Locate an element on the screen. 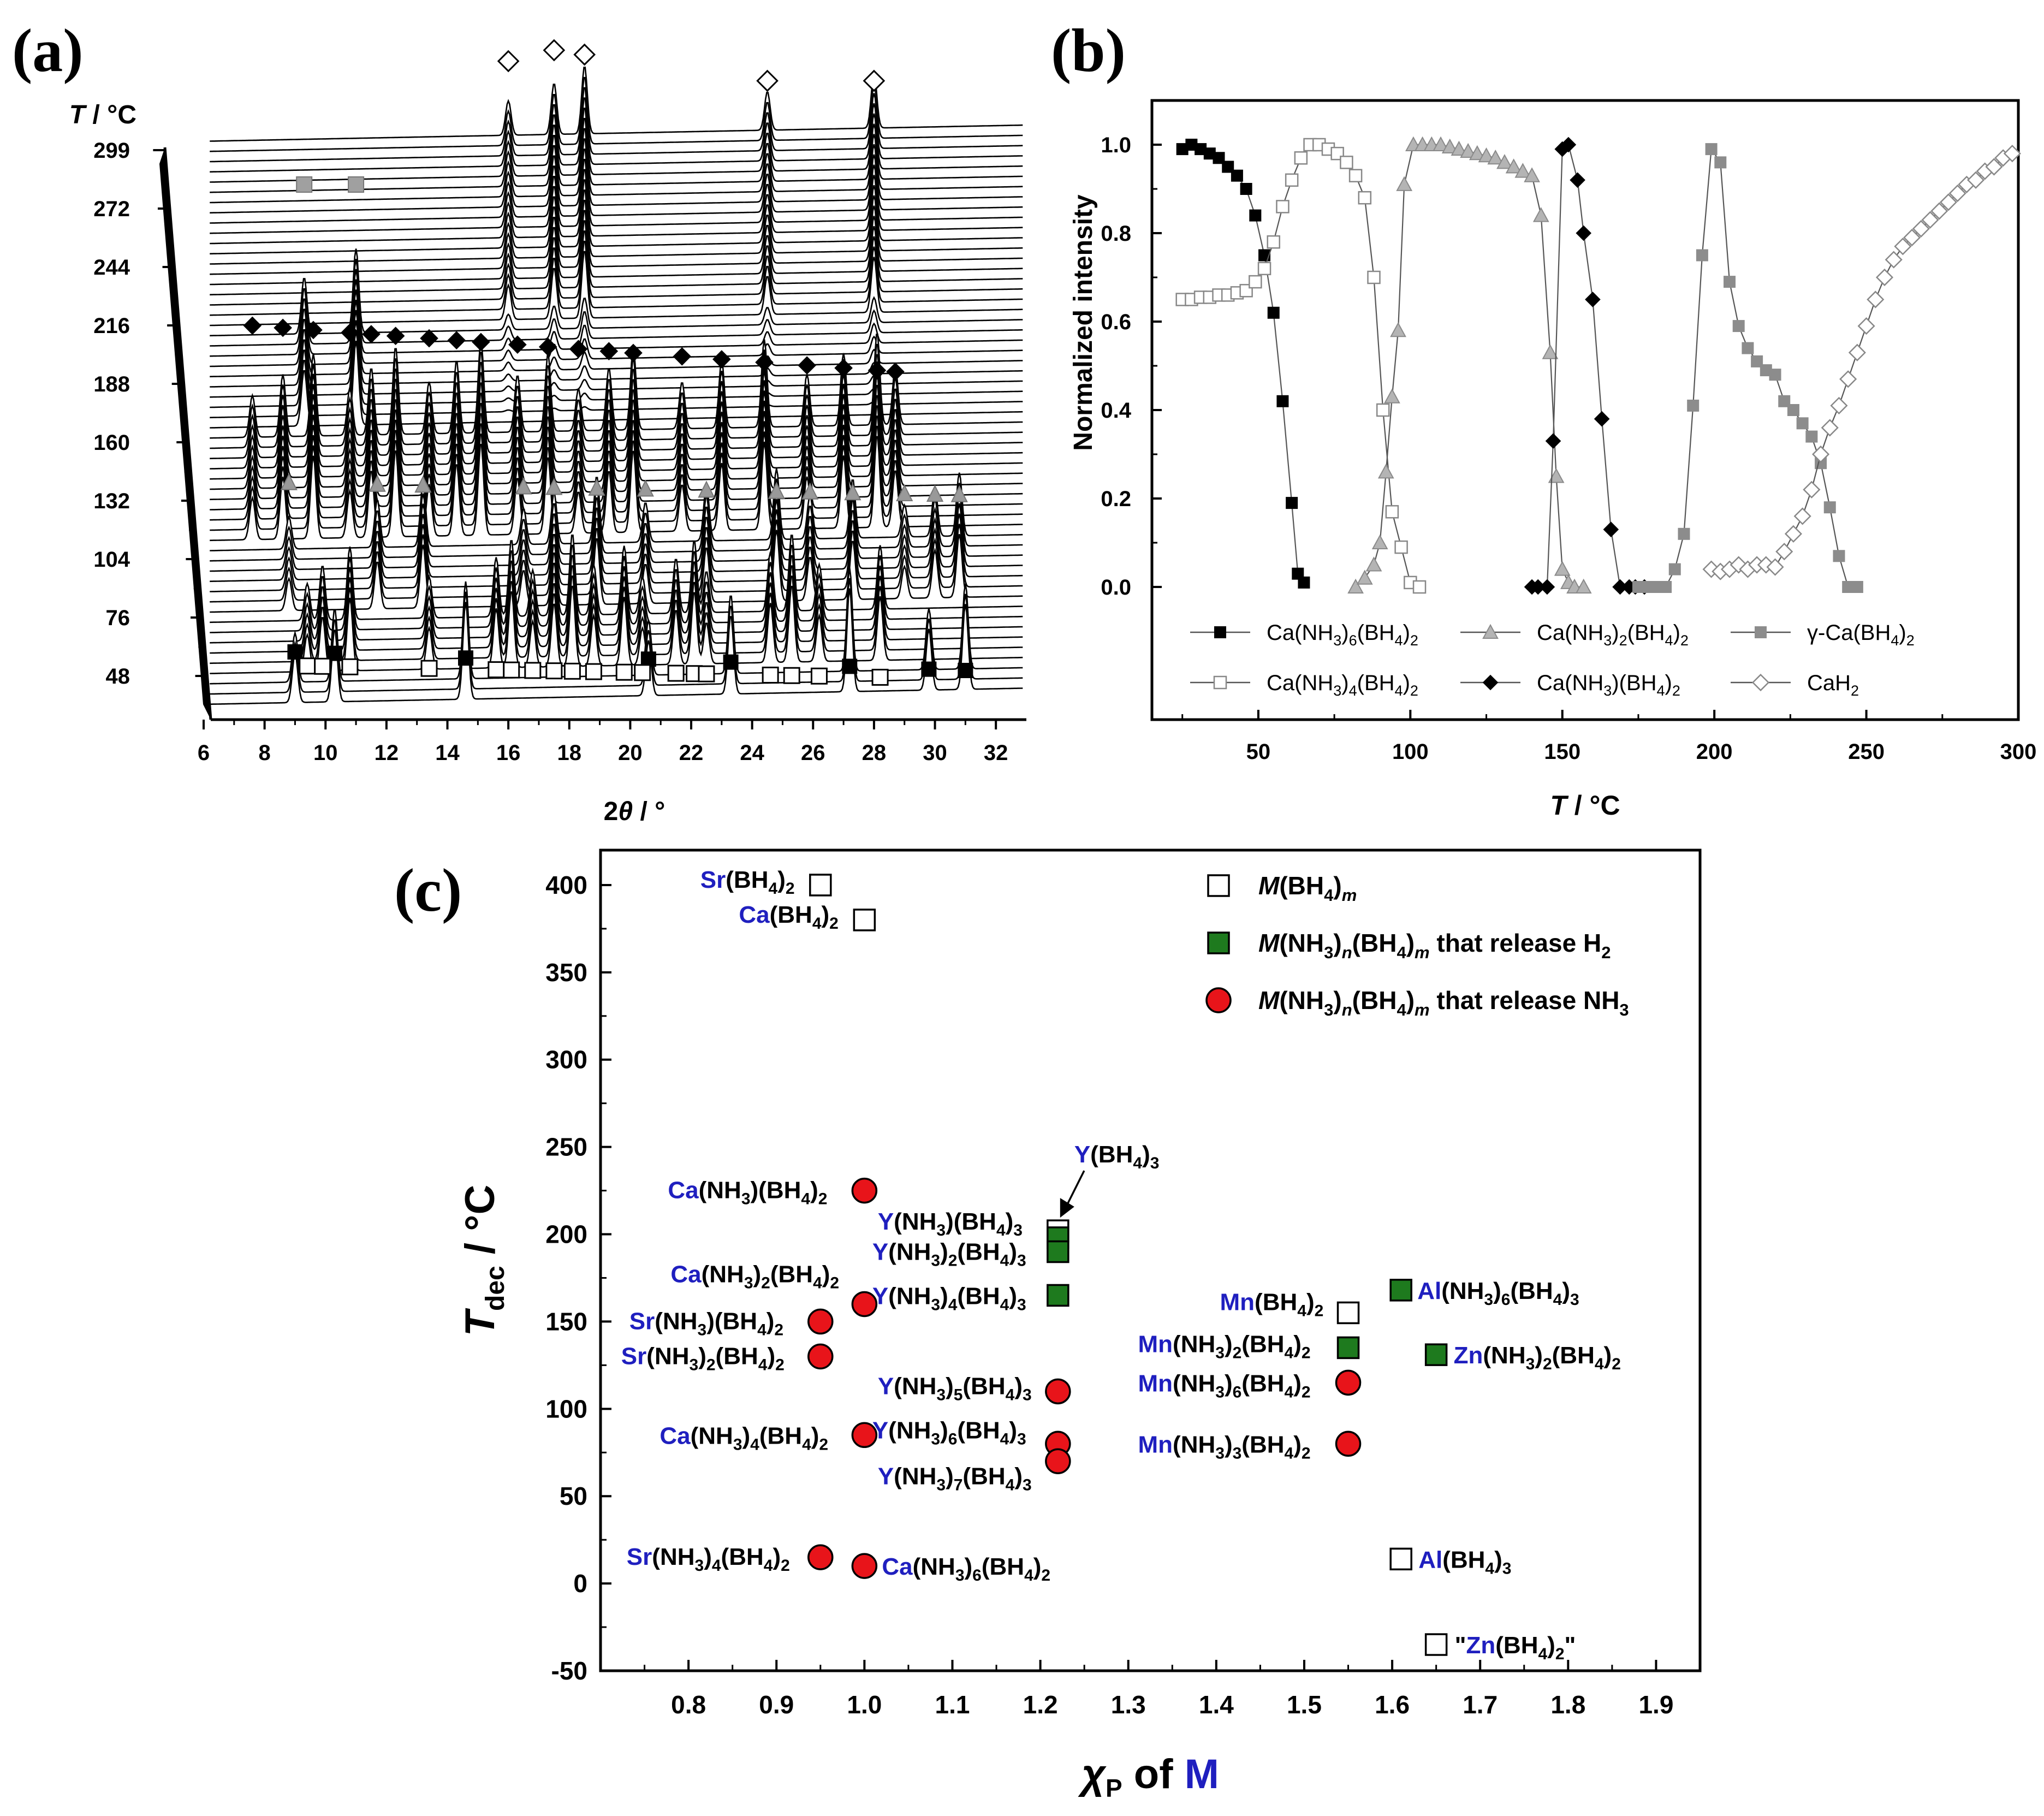  ca-nh3-6-marker is located at coordinates (731, 662).